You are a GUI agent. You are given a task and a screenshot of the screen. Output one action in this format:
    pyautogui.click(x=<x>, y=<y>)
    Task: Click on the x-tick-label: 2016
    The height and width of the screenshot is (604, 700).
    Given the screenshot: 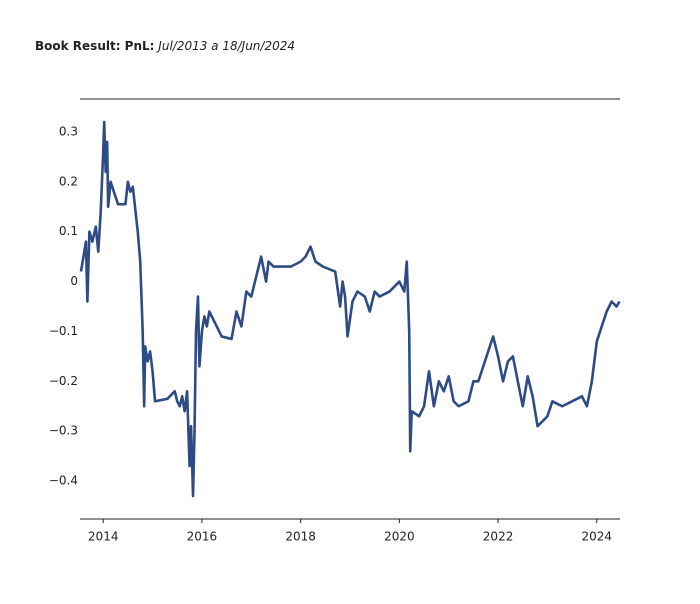 What is the action you would take?
    pyautogui.click(x=202, y=537)
    